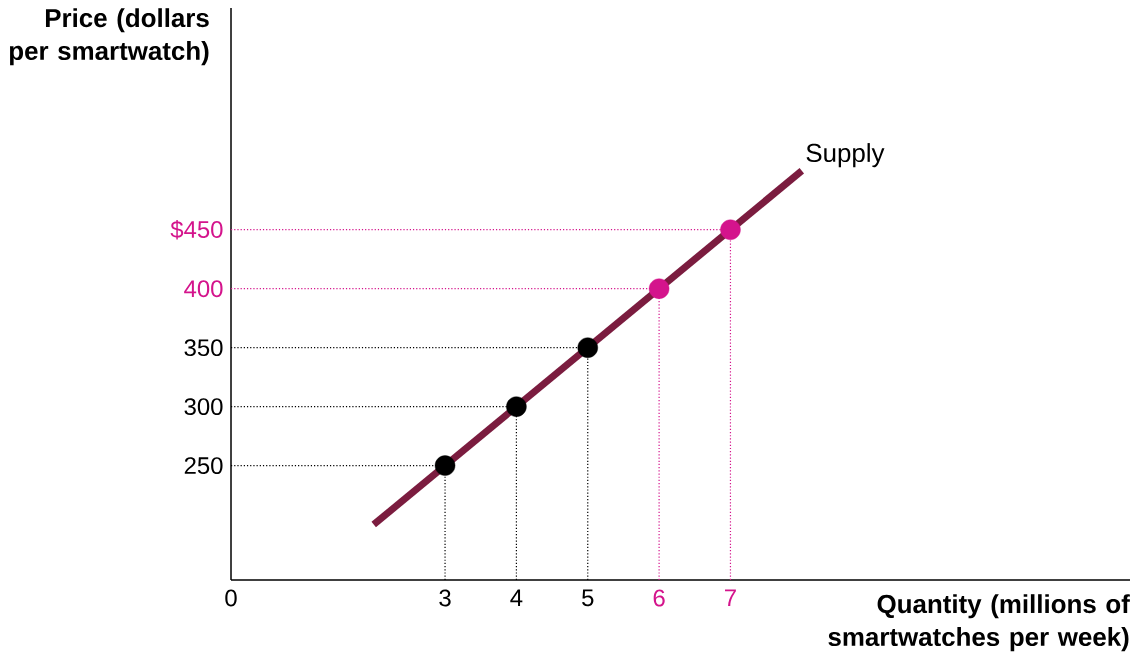  I want to click on x-tick-label: 6, so click(659, 598).